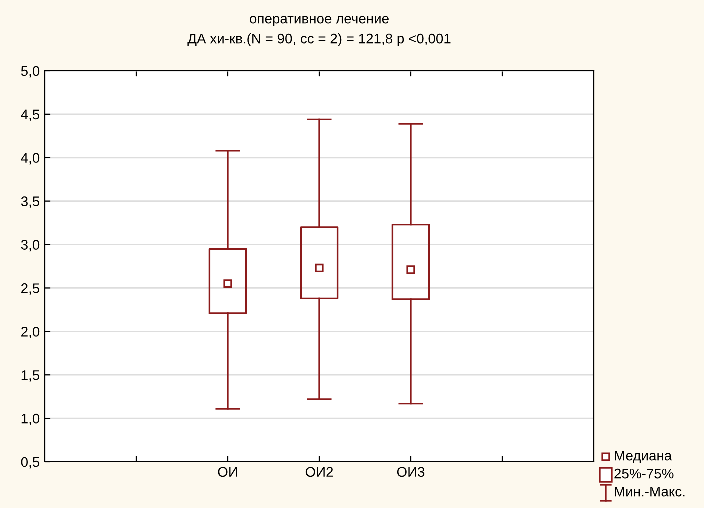  I want to click on chart-title: оперативное лечение, so click(319, 21).